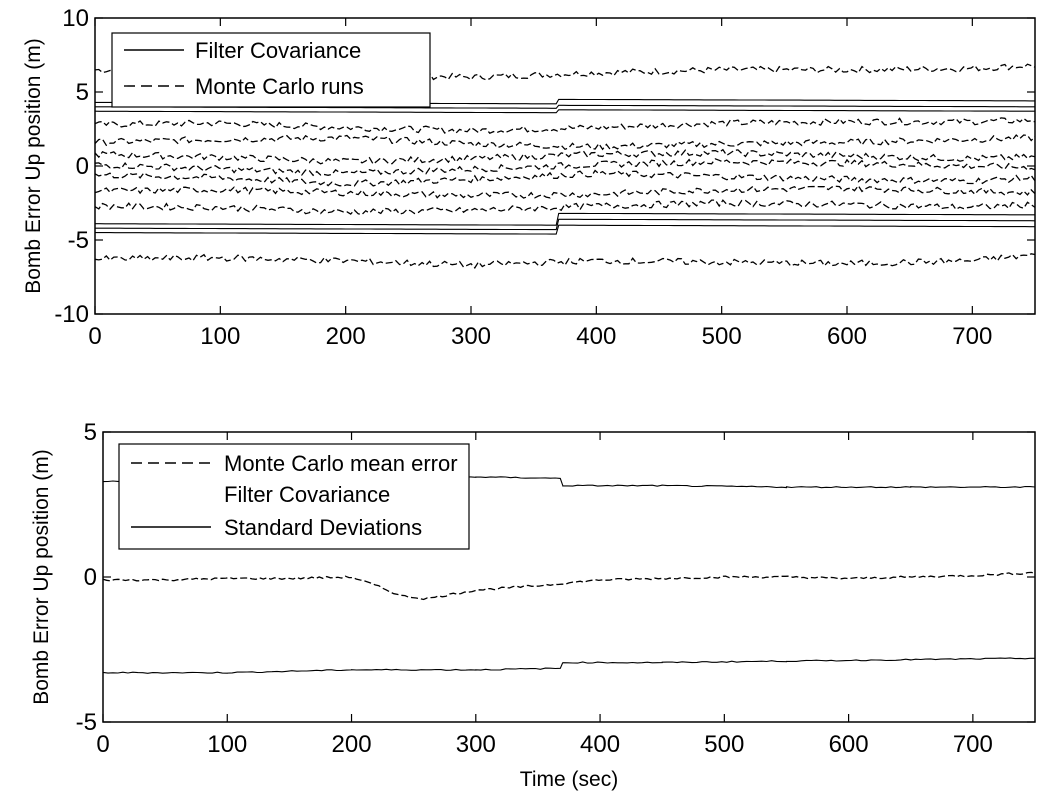  I want to click on legend-label-standard-deviations: Standard Deviations, so click(323, 527).